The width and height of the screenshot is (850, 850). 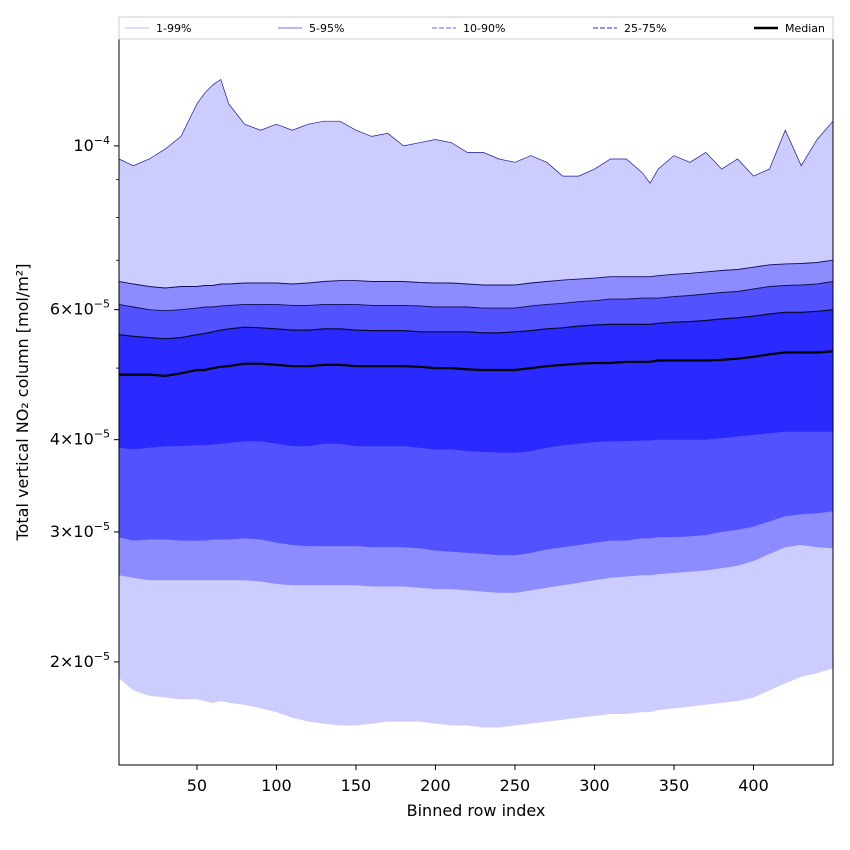 I want to click on legend-label: 5-95%, so click(x=326, y=28).